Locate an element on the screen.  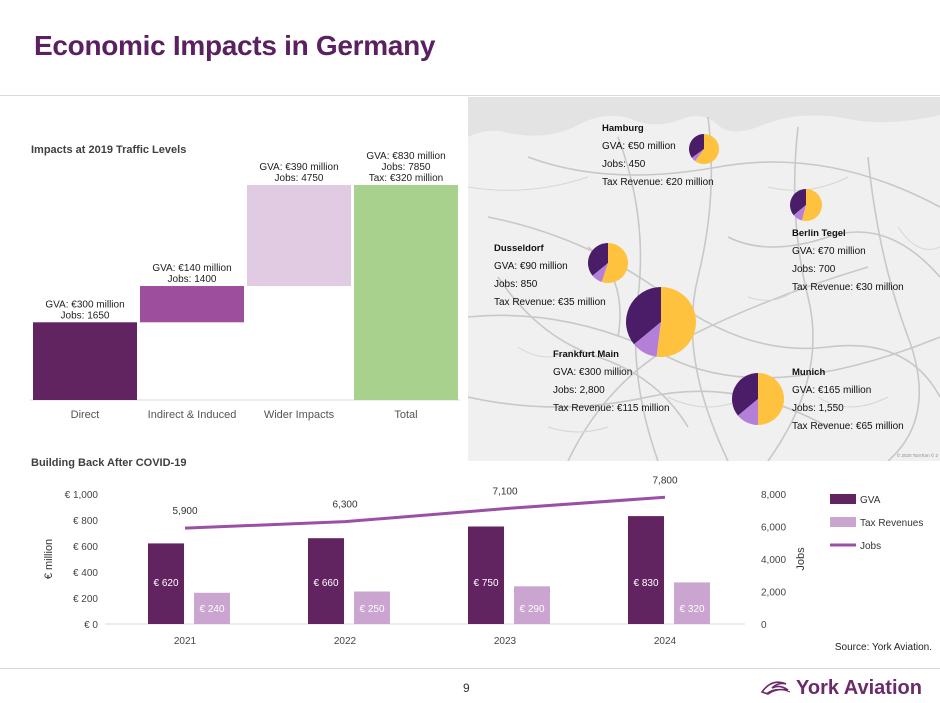
airport-detail-3-0: GVA: €300 million is located at coordinates (592, 372).